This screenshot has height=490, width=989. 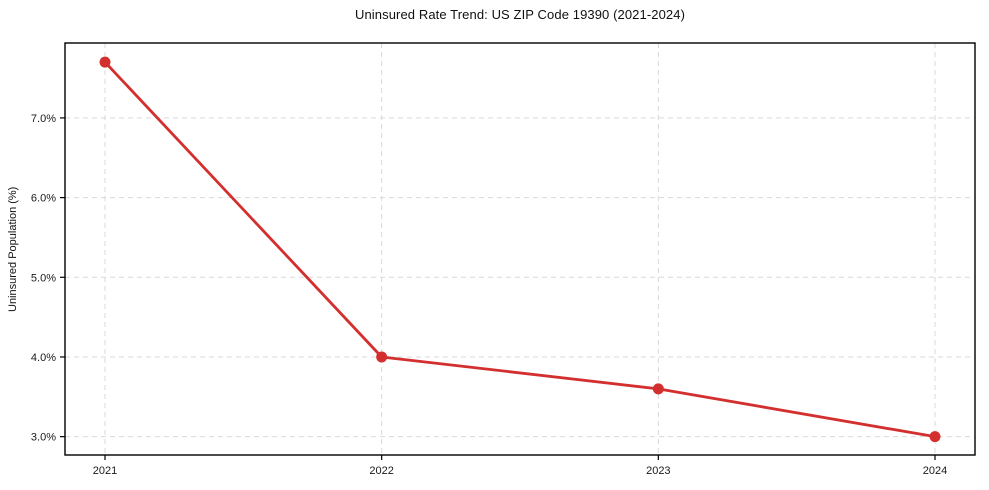 What do you see at coordinates (43, 358) in the screenshot?
I see `y-tick-label: 4.0%` at bounding box center [43, 358].